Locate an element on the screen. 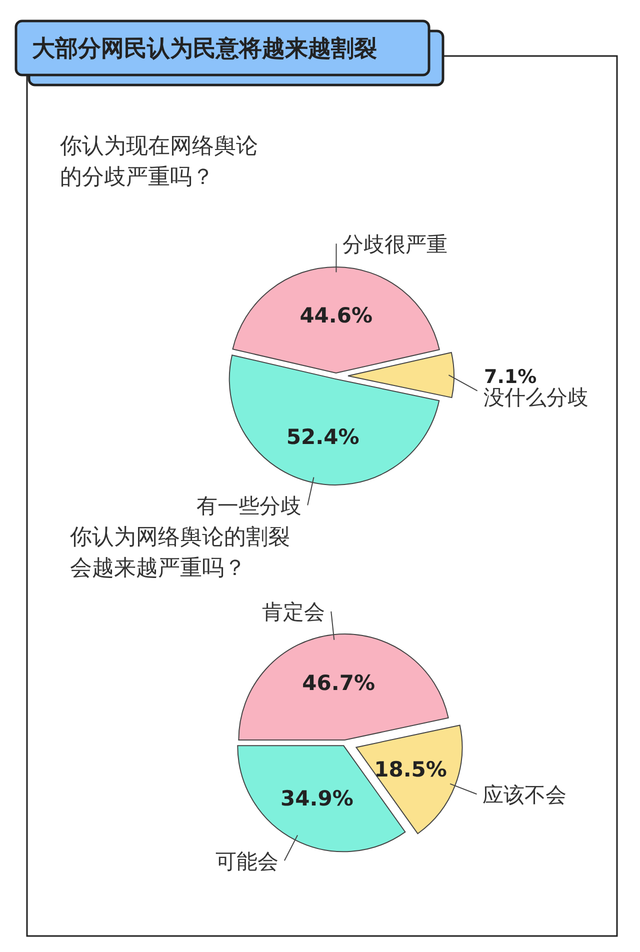 The height and width of the screenshot is (952, 640). slice-label: 没什么分歧 is located at coordinates (535, 398).